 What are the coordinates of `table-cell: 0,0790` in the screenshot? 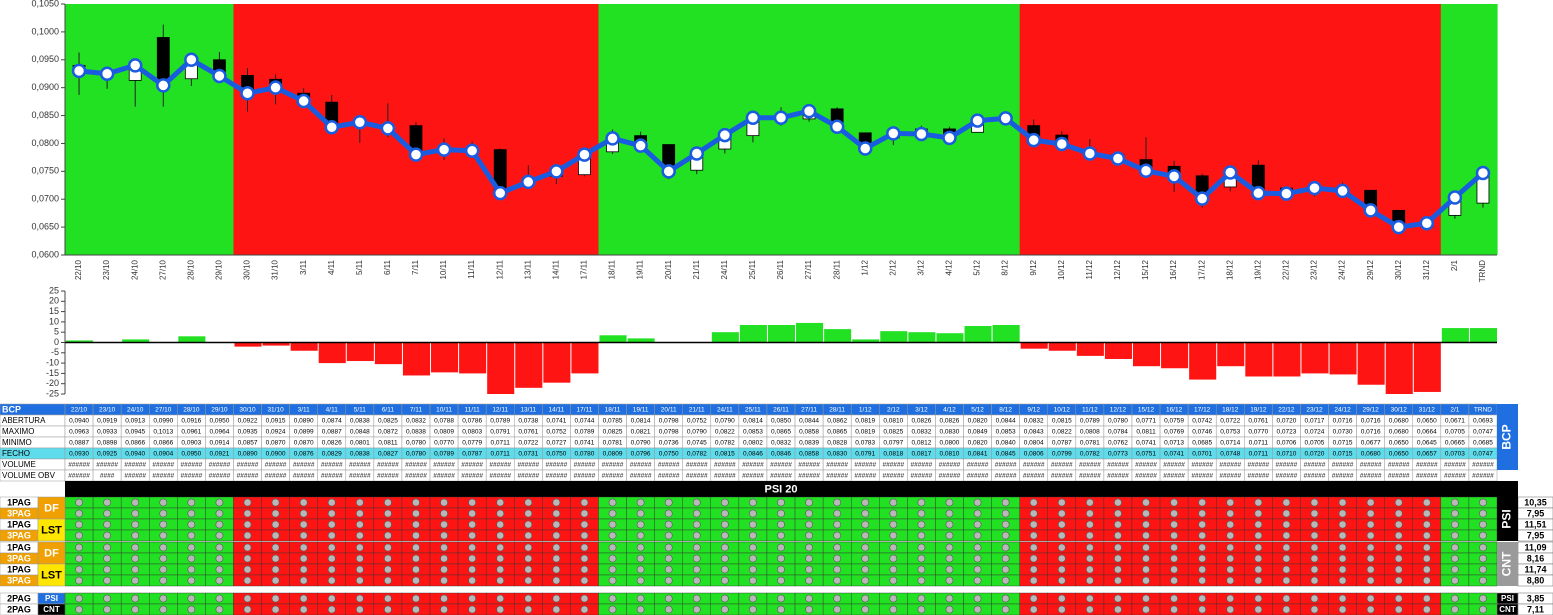 It's located at (641, 443).